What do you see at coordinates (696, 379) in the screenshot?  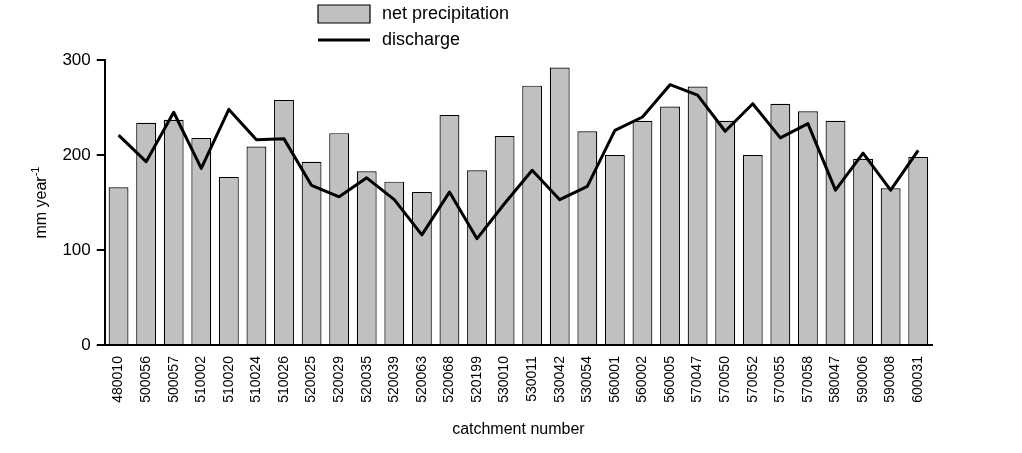 I see `x-tick-label: 570047` at bounding box center [696, 379].